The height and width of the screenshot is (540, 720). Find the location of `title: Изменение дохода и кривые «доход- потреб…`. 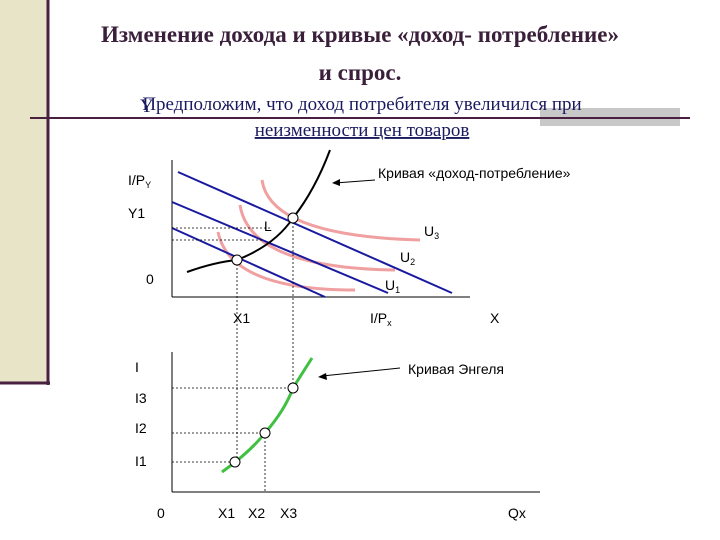

title: Изменение дохода и кривые «доход- потреб… is located at coordinates (360, 34).